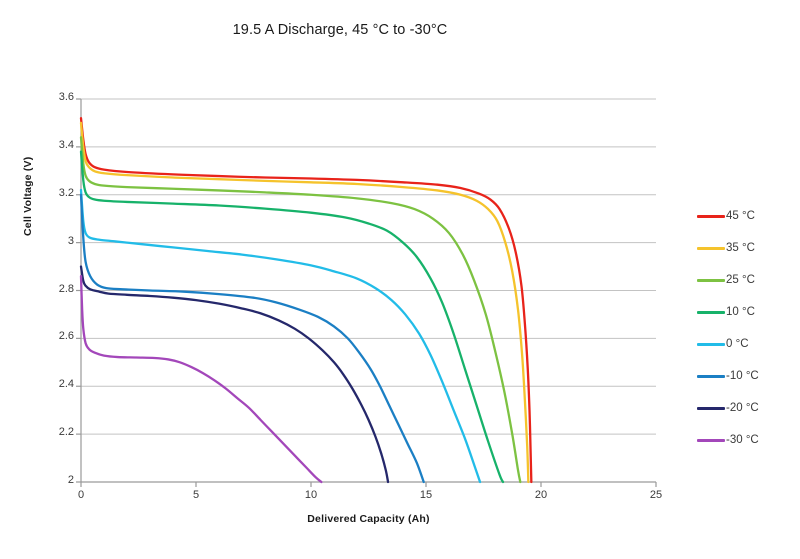 This screenshot has width=800, height=559. I want to click on y-axis-ticks: 2 2.2 2.4 2.6 2.8 3 3.2 3.4 3.6, so click(51, 279).